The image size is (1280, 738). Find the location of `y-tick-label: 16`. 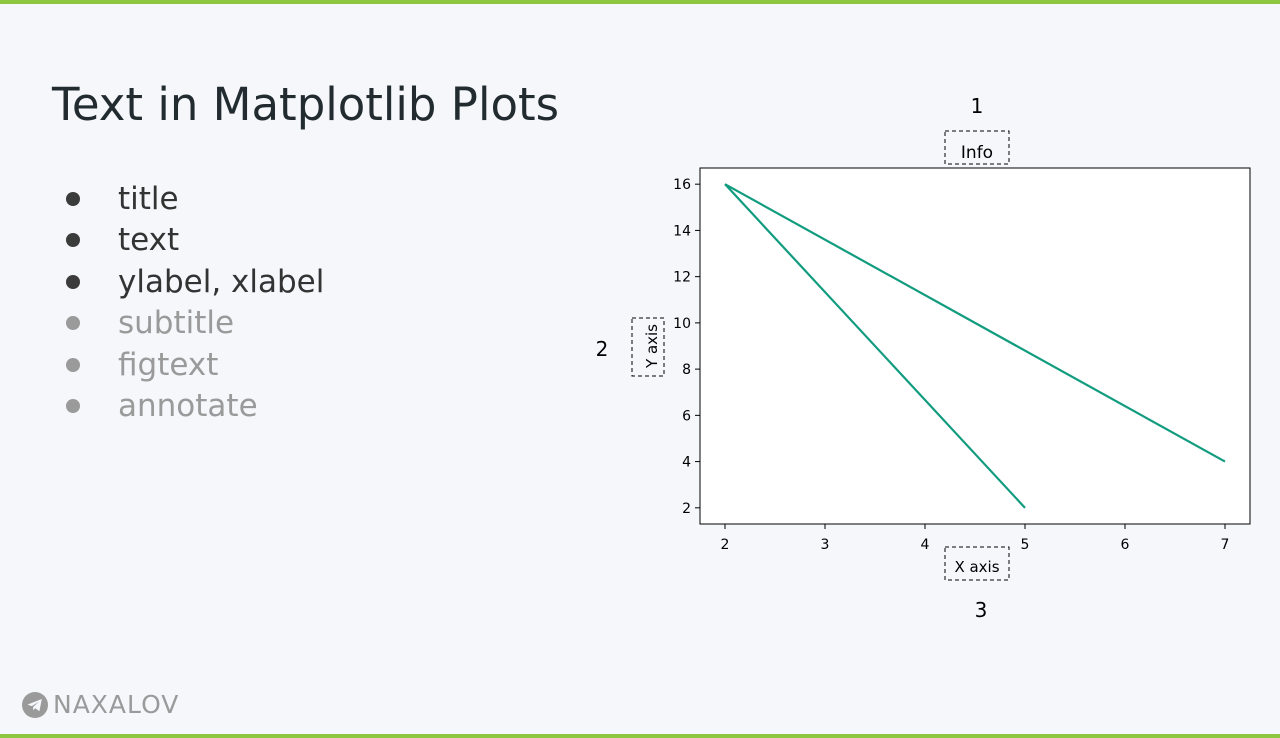

y-tick-label: 16 is located at coordinates (682, 185).